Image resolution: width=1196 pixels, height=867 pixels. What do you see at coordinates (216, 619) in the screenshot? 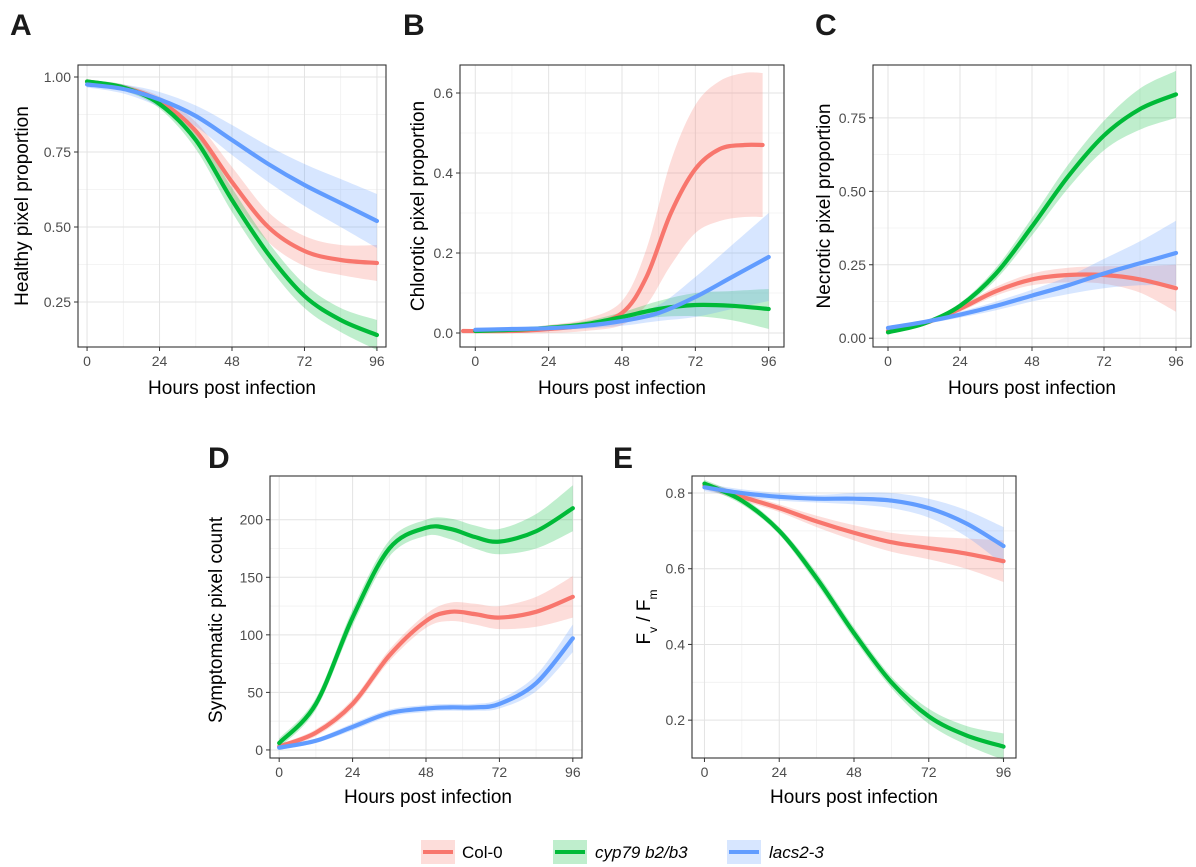
I see `y-axis-title-d: Symptomatic pixel count` at bounding box center [216, 619].